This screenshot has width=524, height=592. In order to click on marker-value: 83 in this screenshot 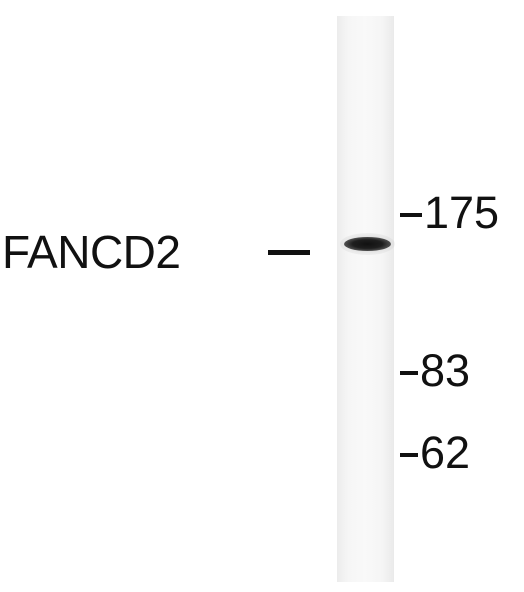, I will do `click(445, 370)`.